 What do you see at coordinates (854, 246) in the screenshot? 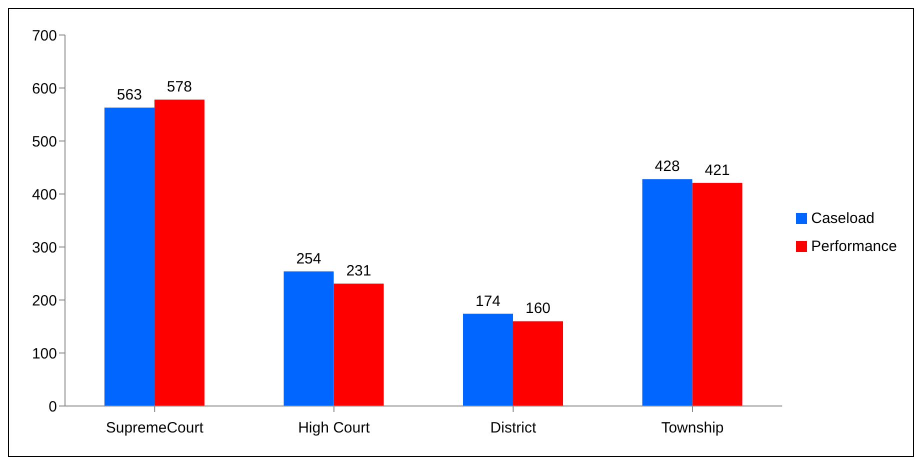
I see `legend-label: Performance` at bounding box center [854, 246].